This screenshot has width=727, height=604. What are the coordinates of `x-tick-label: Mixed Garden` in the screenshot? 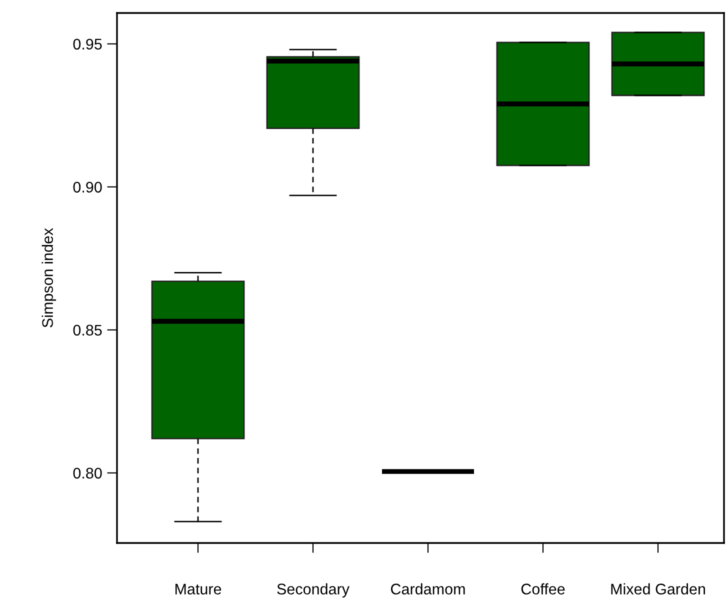 It's located at (658, 588).